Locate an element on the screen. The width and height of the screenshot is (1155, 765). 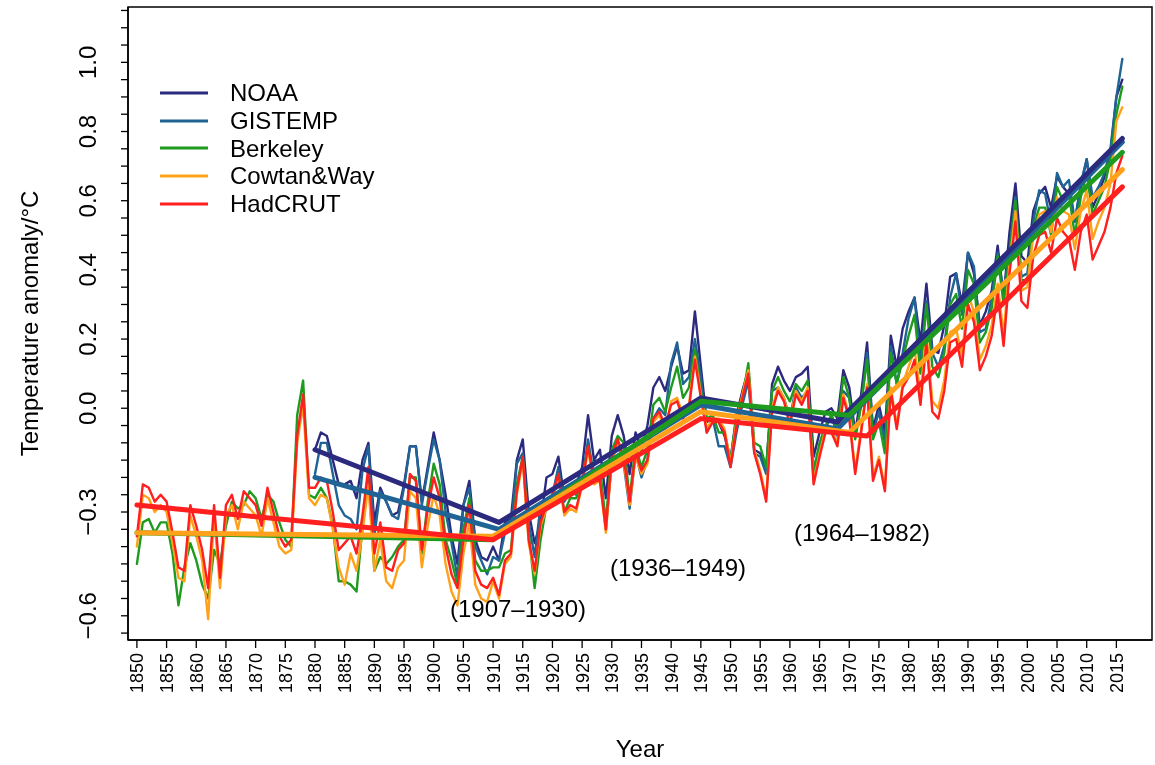
y-axis-title: Temperature anomaly/°C is located at coordinates (29, 323).